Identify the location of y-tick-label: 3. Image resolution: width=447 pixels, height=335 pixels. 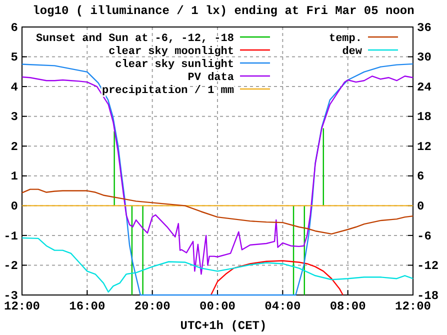
(14, 117).